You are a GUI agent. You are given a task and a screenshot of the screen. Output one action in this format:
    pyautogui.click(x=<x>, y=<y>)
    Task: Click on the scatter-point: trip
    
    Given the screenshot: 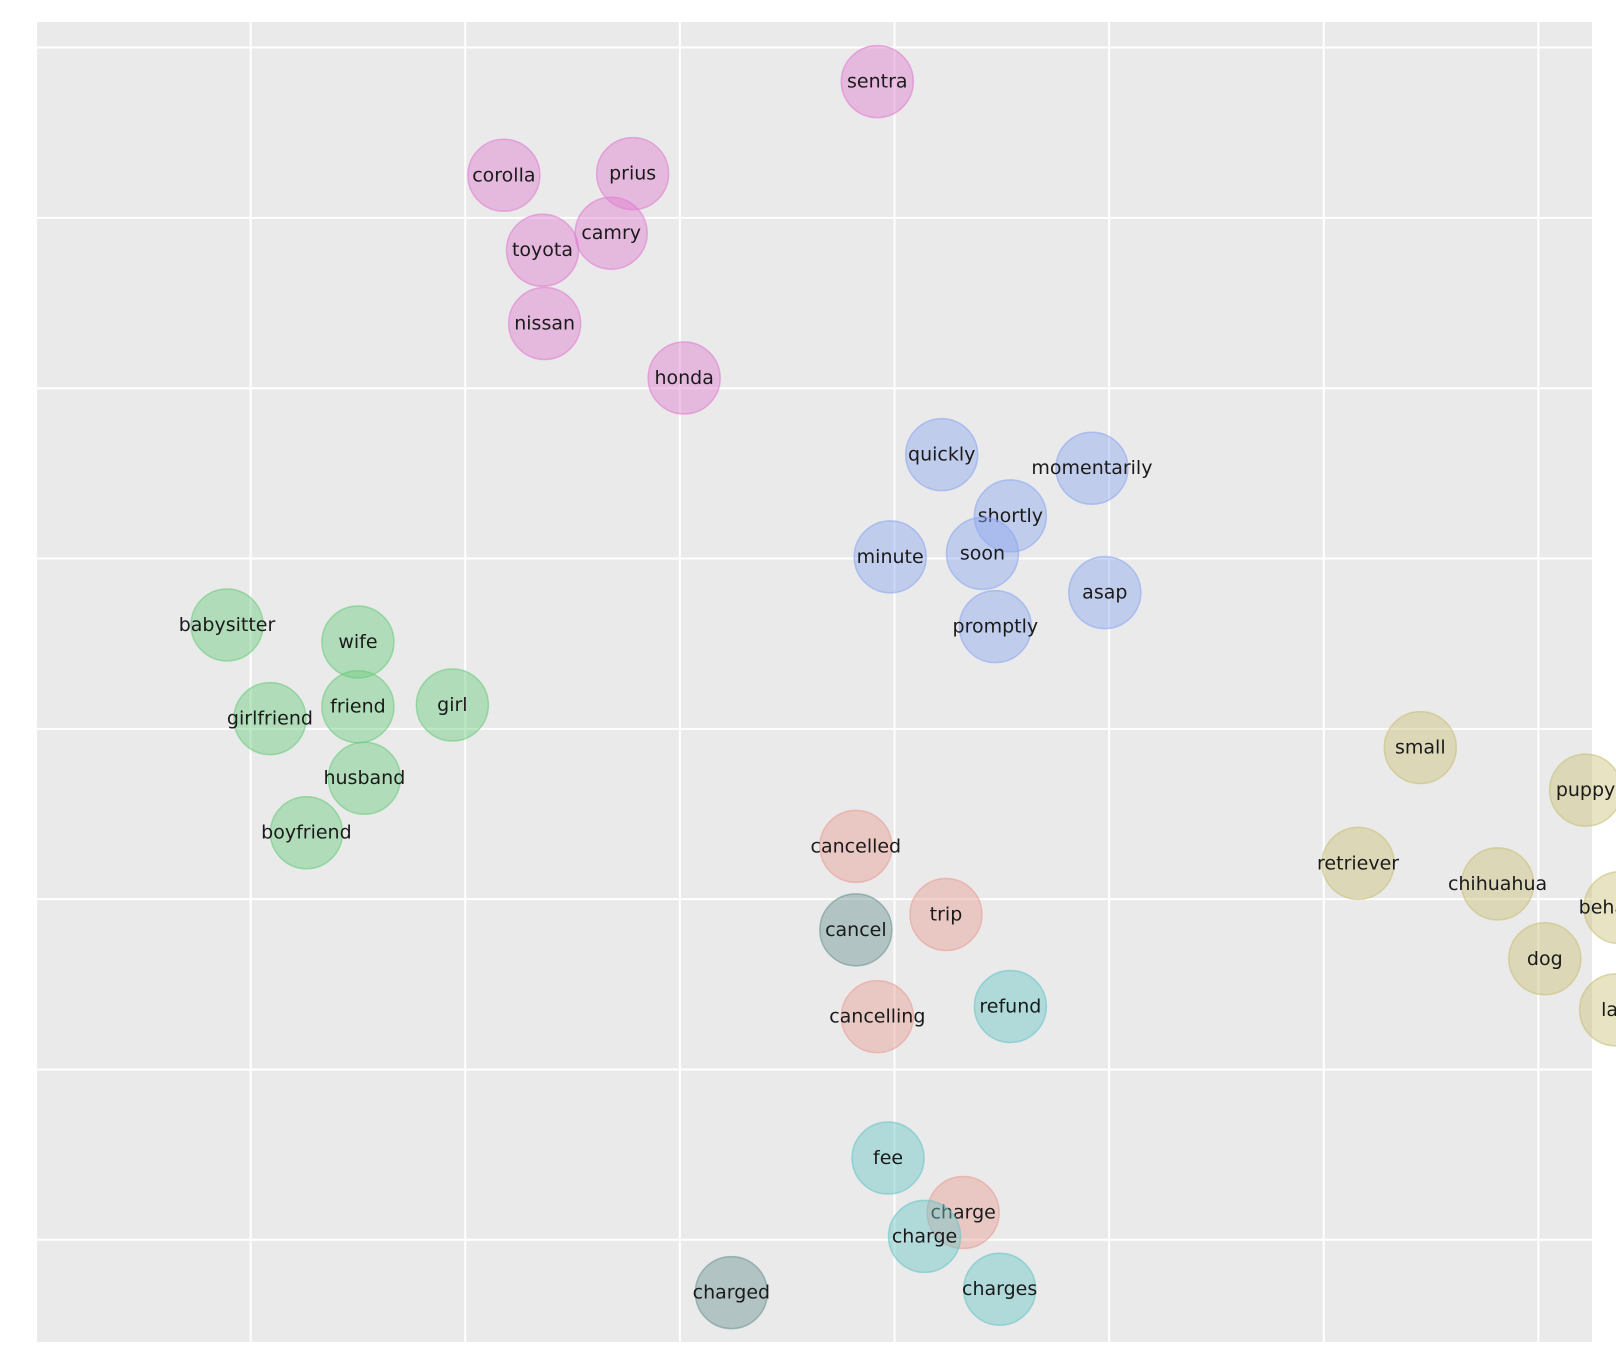 What is the action you would take?
    pyautogui.click(x=946, y=914)
    